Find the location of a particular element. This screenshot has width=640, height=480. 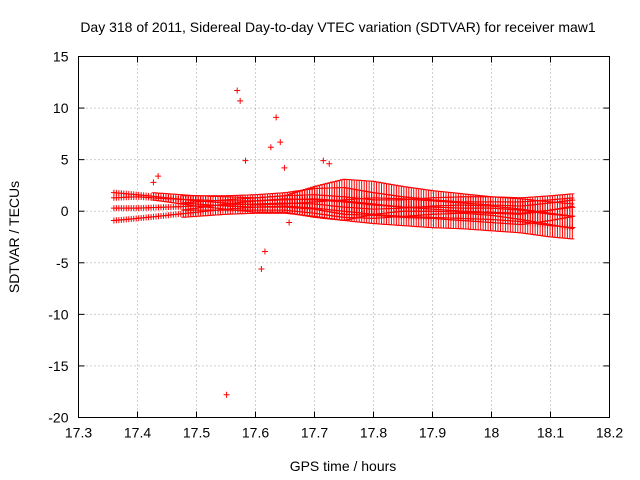

y-tick-label: 15 is located at coordinates (61, 57).